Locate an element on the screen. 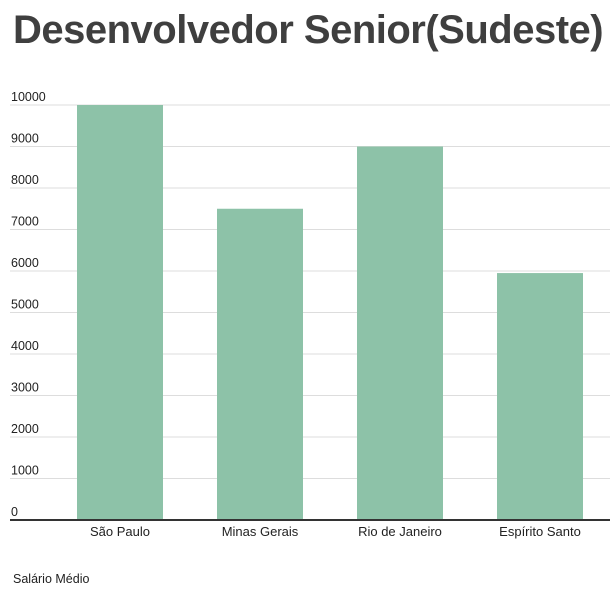 The image size is (615, 595). y-tick-label: 9000 is located at coordinates (25, 139).